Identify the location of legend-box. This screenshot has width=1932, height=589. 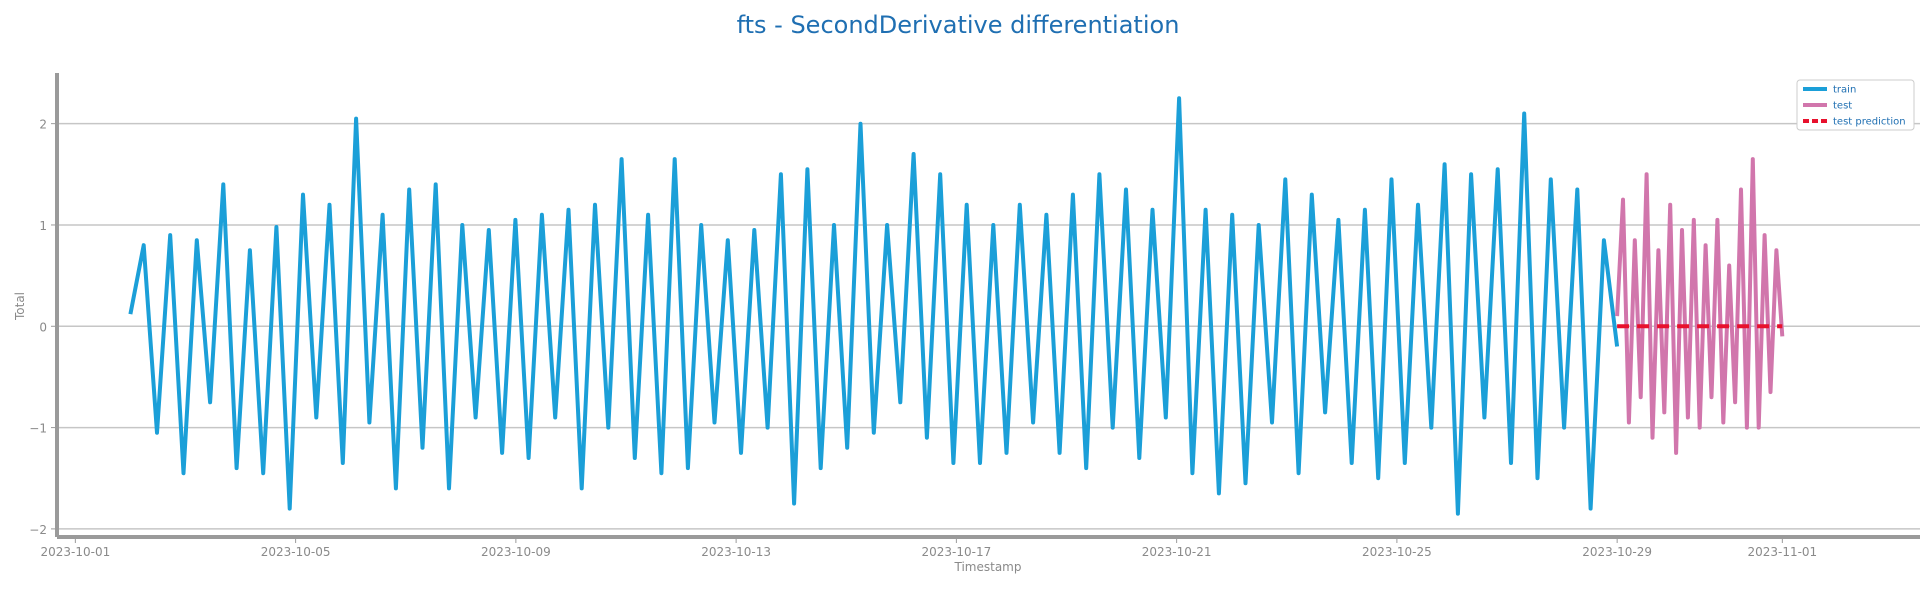
(1855, 105).